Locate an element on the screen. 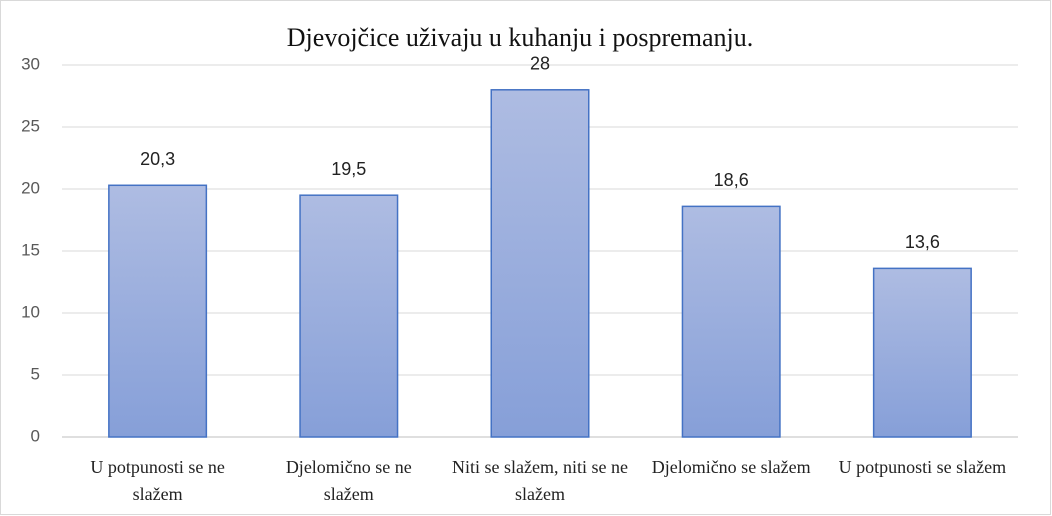  x-tick-label: Djelomično se slažem is located at coordinates (731, 467).